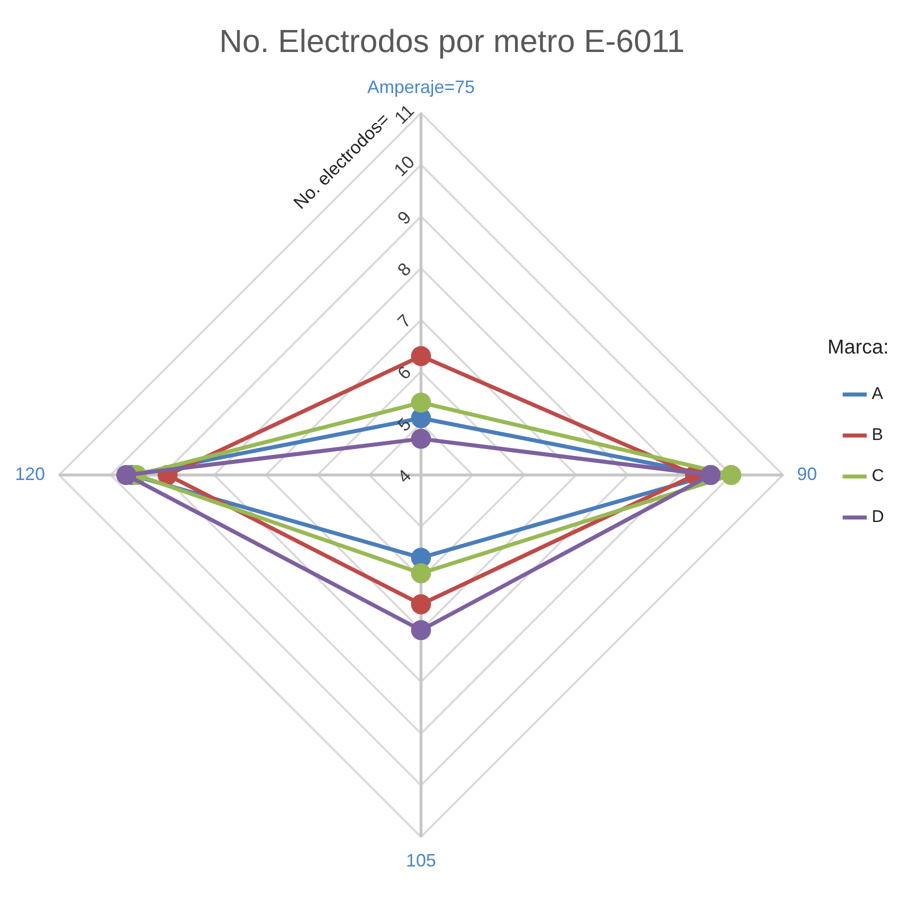  Describe the element at coordinates (421, 860) in the screenshot. I see `spoke-label: 105` at that location.